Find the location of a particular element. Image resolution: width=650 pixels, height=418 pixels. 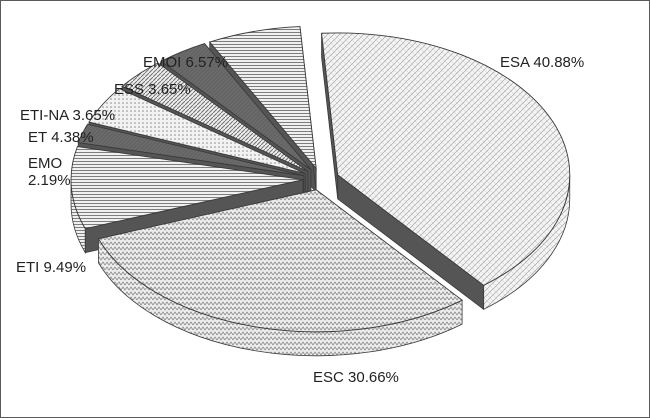

pie-slice-top-ess is located at coordinates (236, 107).